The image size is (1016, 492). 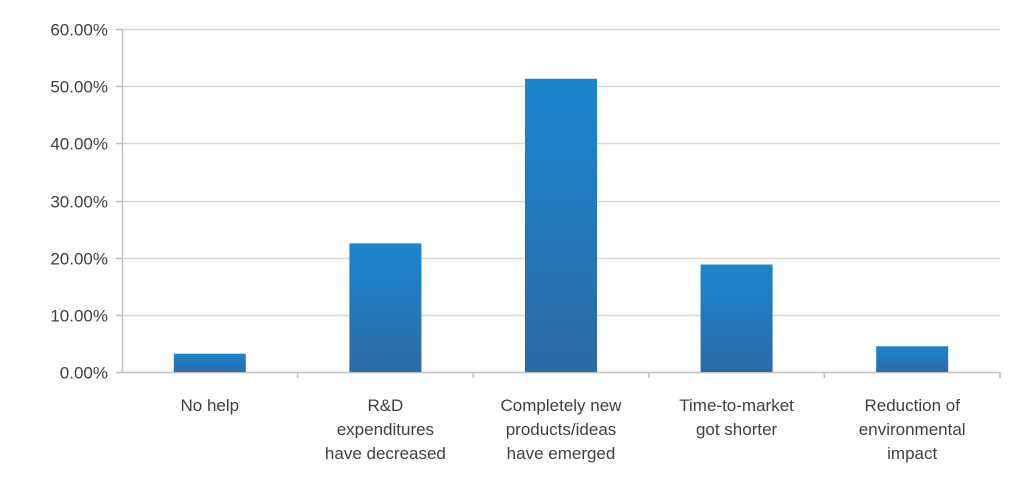 I want to click on x-category-label: No help, so click(x=209, y=405).